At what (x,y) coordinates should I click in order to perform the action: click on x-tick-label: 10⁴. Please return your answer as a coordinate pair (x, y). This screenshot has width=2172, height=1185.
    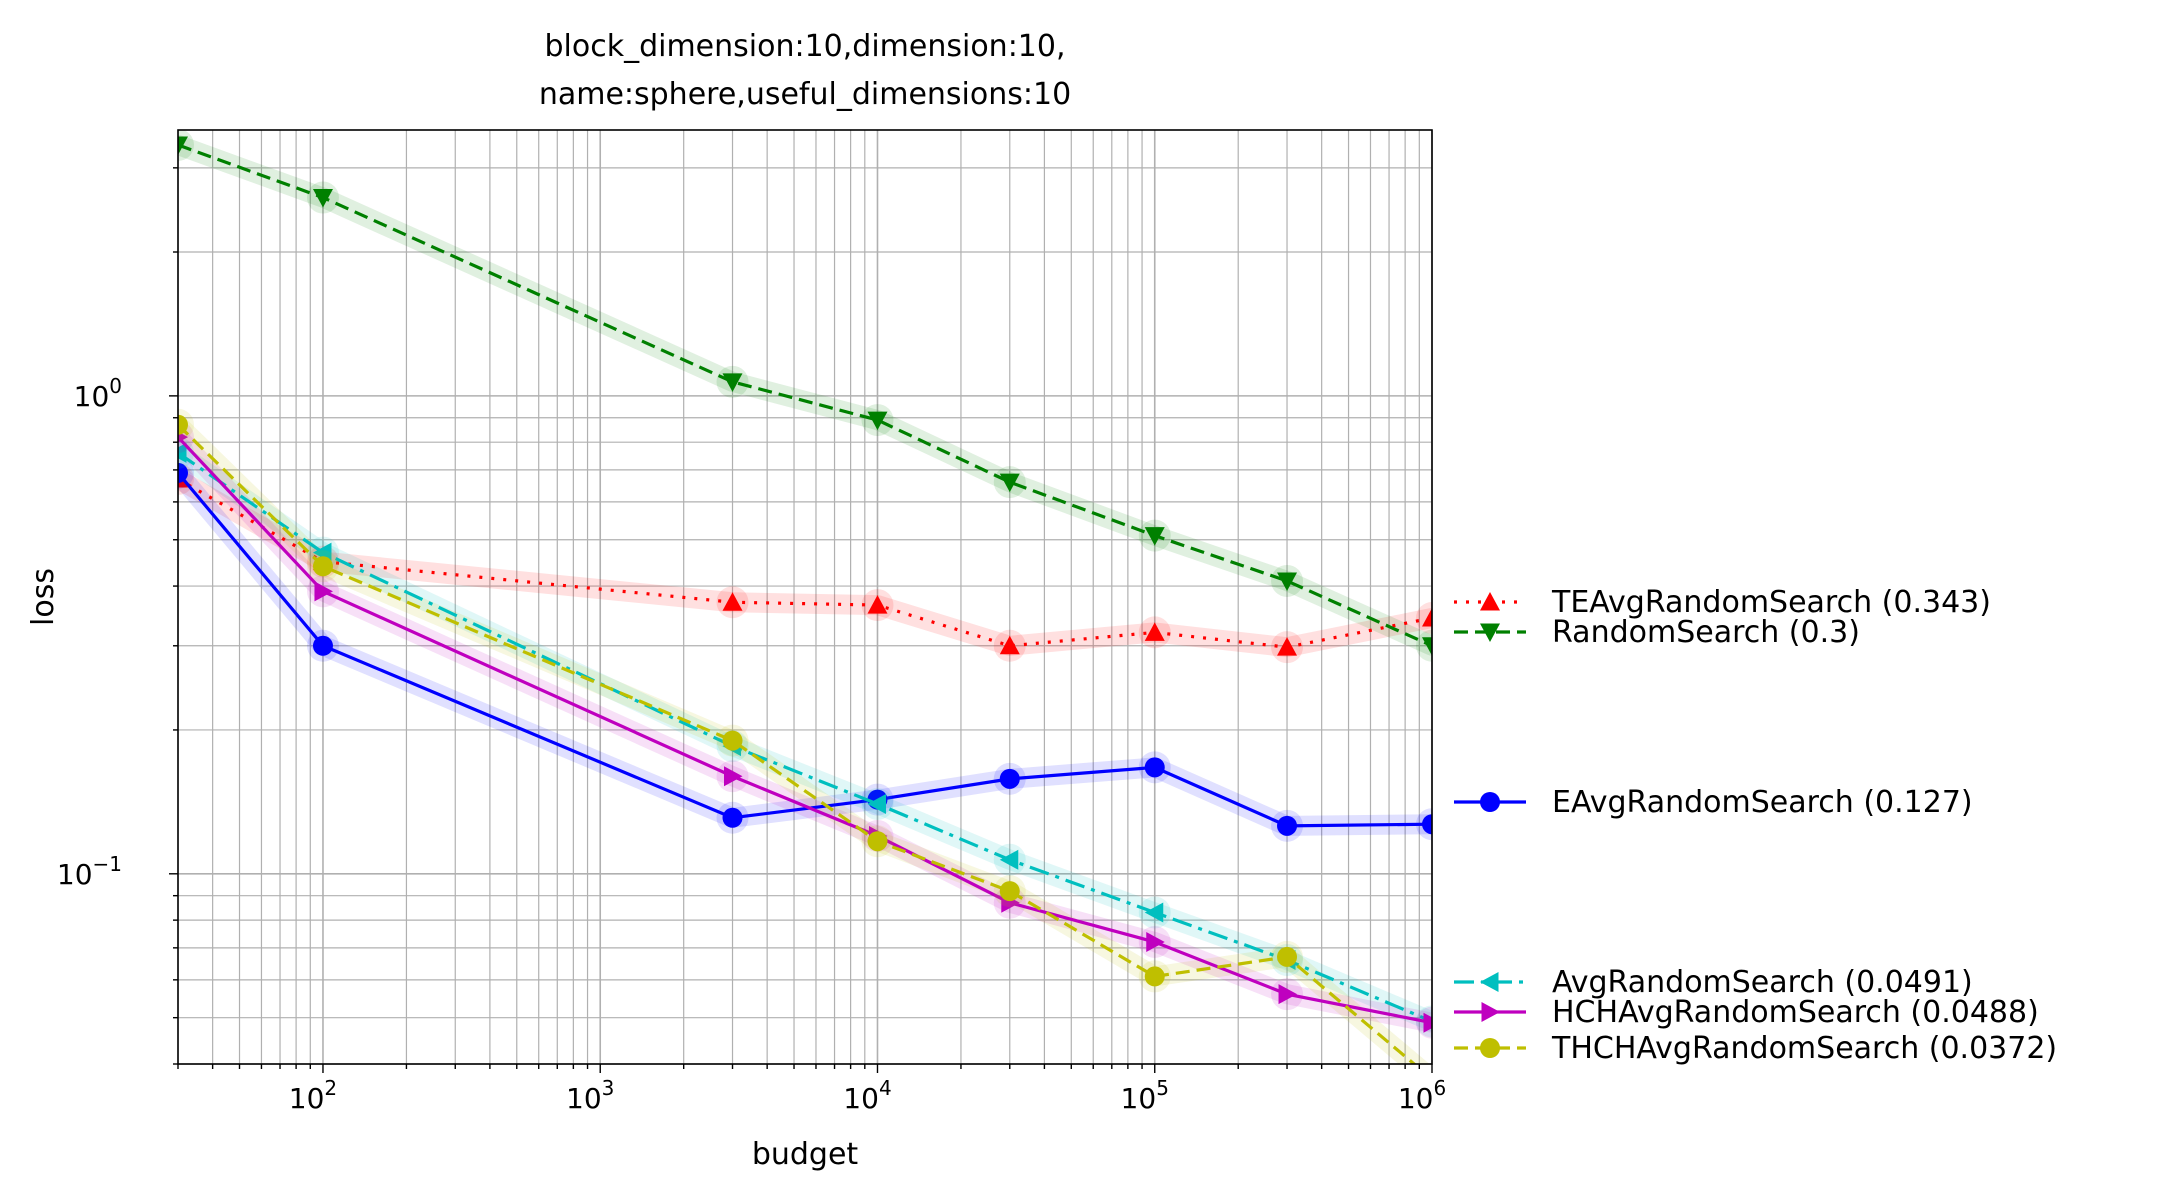
    Looking at the image, I should click on (867, 1095).